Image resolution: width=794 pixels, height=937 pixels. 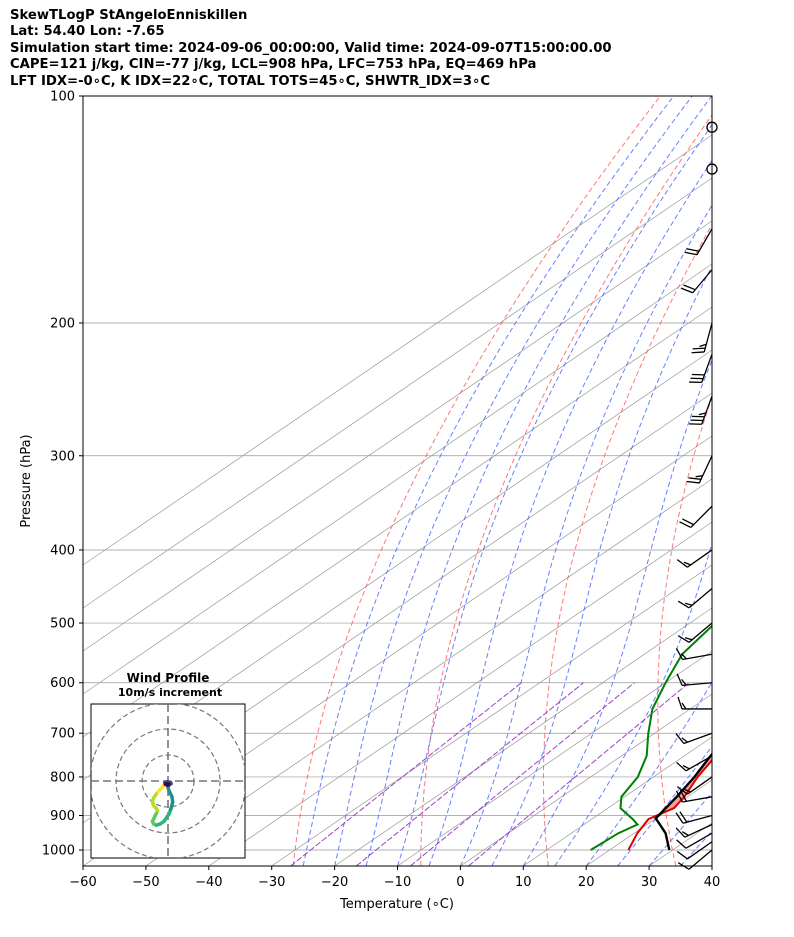 I want to click on x-tick-label: −40, so click(x=208, y=882).